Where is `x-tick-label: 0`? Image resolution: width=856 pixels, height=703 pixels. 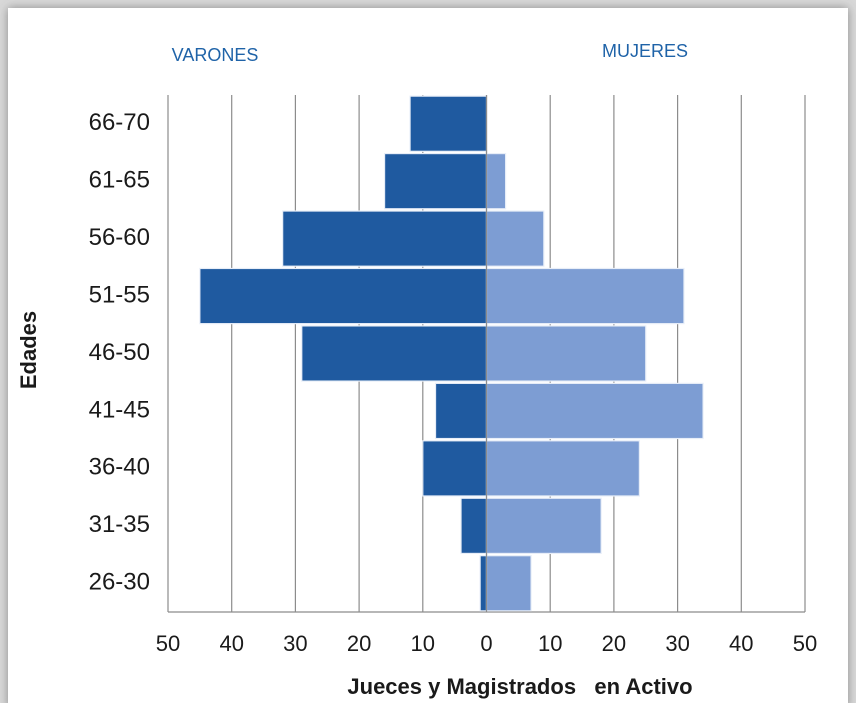 x-tick-label: 0 is located at coordinates (486, 643).